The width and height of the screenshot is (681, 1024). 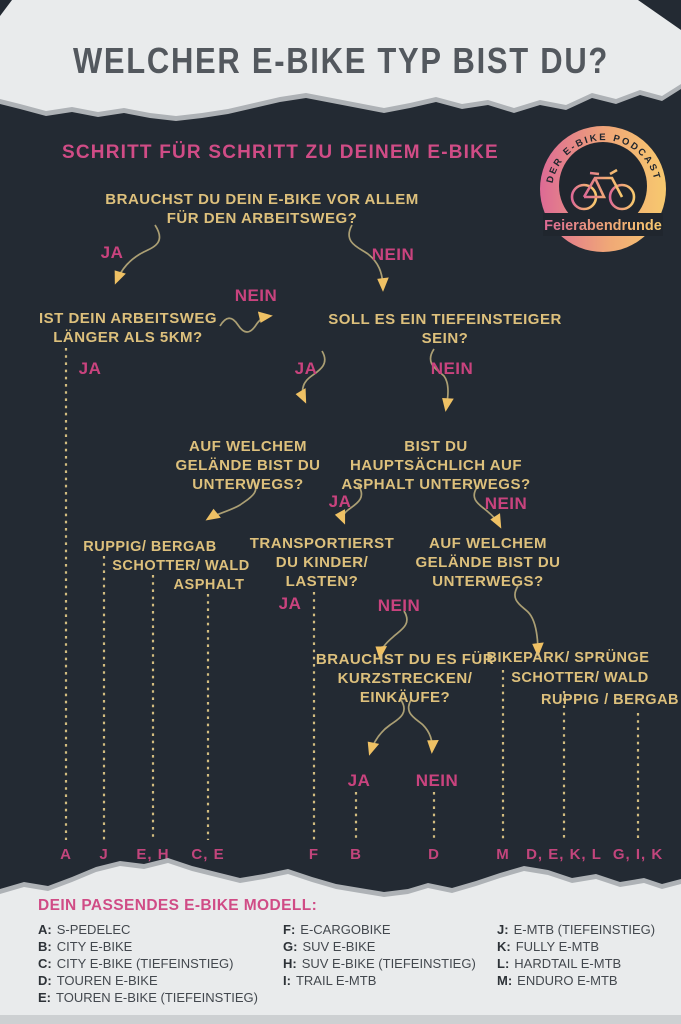 I want to click on legend-item-d: D: TOUREN E-BIKE, so click(x=98, y=980).